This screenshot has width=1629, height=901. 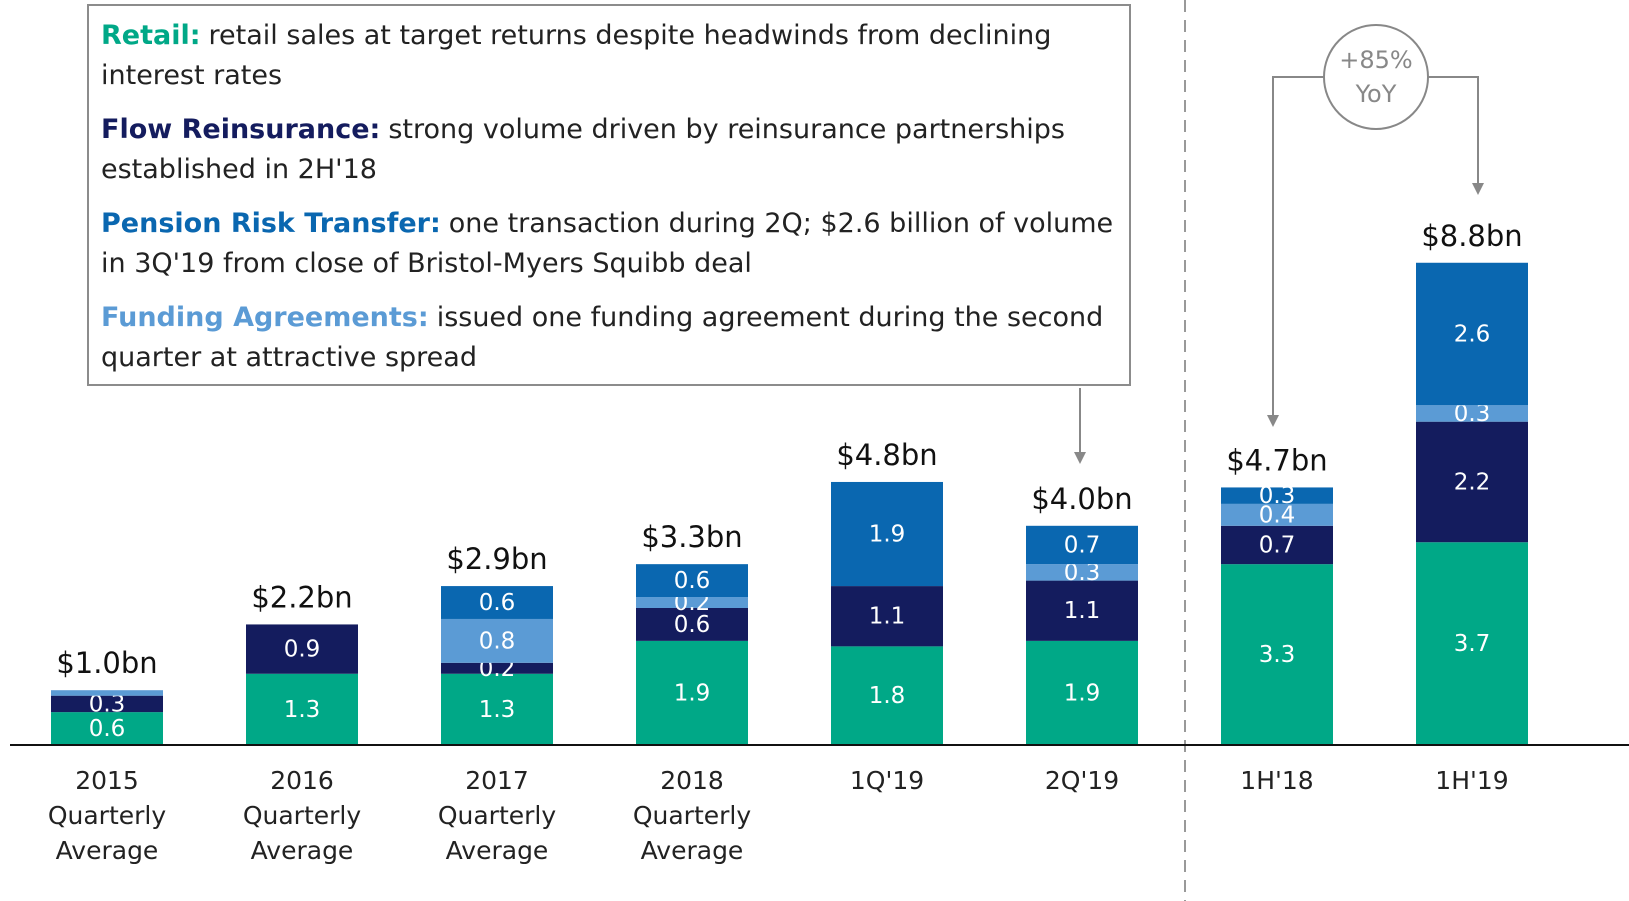 I want to click on value-label: 0.4, so click(x=1277, y=515).